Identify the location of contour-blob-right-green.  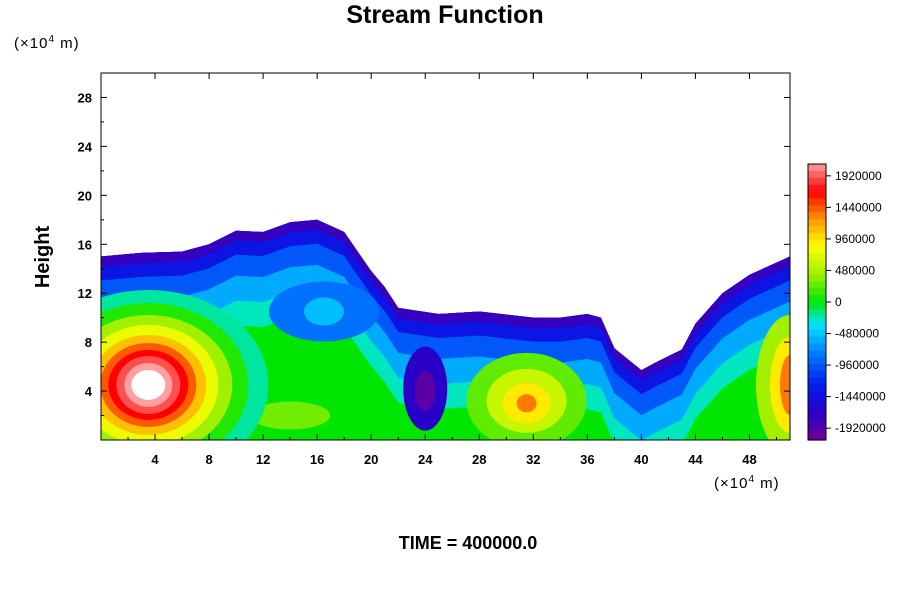
(773, 377).